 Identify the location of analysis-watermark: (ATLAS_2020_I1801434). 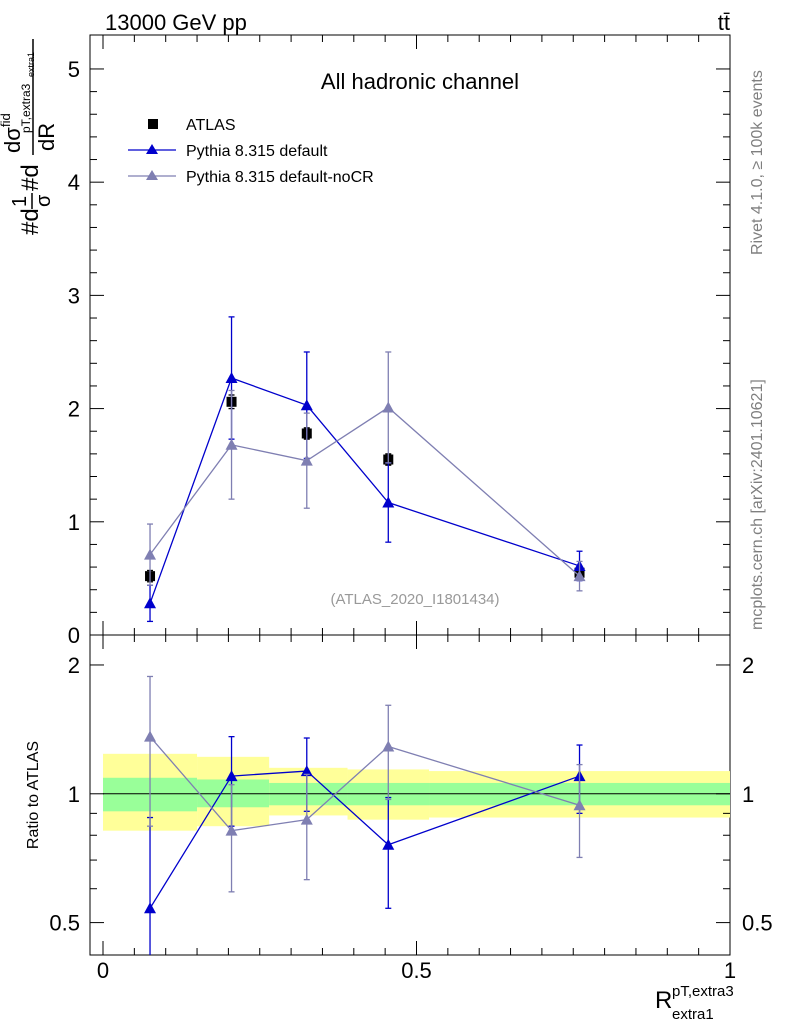
(414, 599).